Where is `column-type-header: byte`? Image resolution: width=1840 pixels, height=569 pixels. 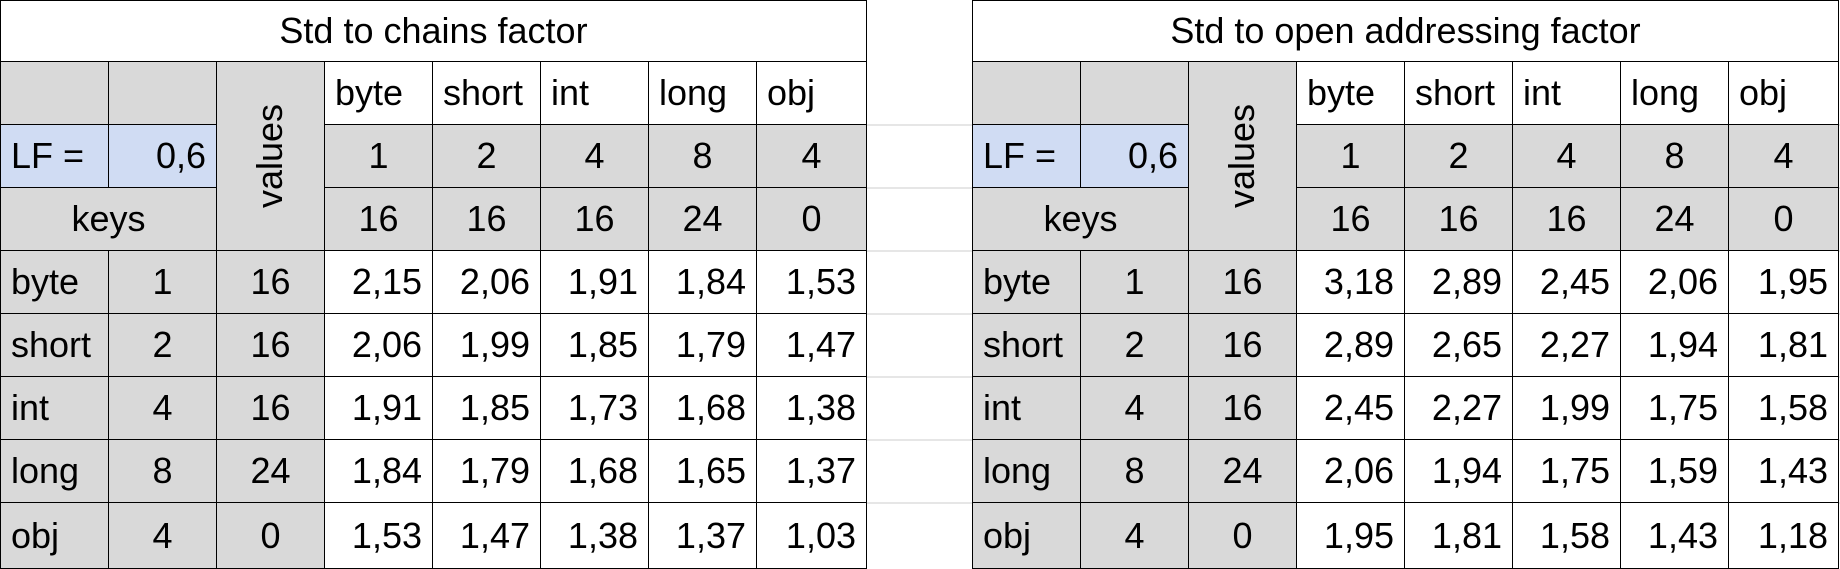 column-type-header: byte is located at coordinates (378, 93).